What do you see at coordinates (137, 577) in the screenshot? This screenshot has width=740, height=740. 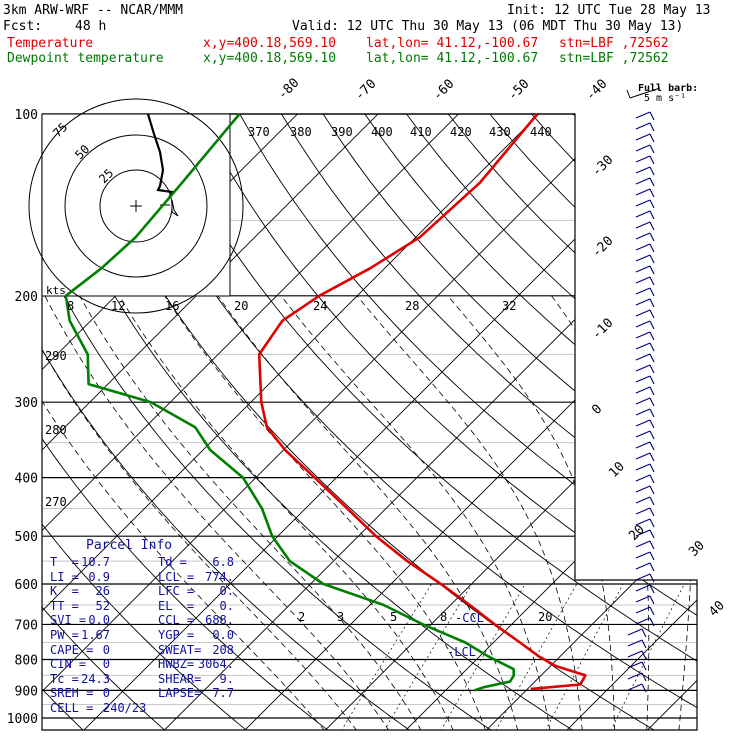 I see `parcel-info-row: LI = 0.9 LCL = 774.` at bounding box center [137, 577].